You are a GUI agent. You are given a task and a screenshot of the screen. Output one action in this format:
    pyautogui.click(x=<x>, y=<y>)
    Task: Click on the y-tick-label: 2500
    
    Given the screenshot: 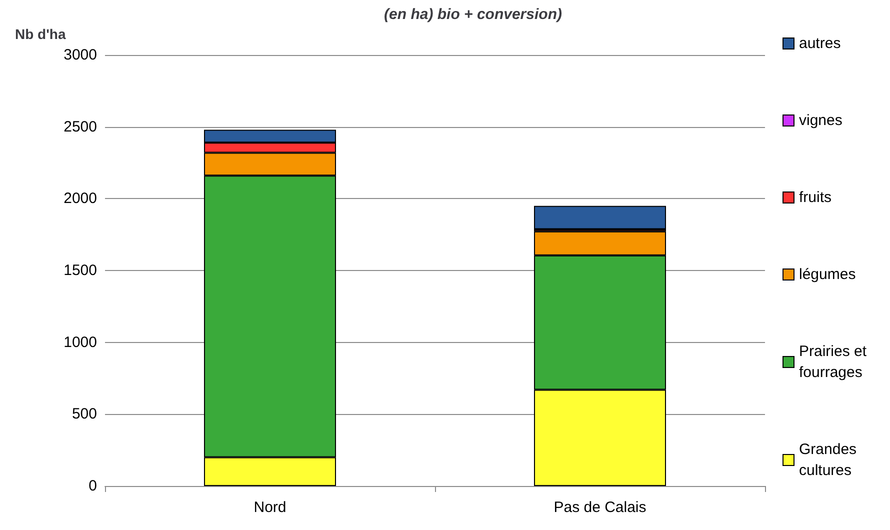 What is the action you would take?
    pyautogui.click(x=80, y=127)
    